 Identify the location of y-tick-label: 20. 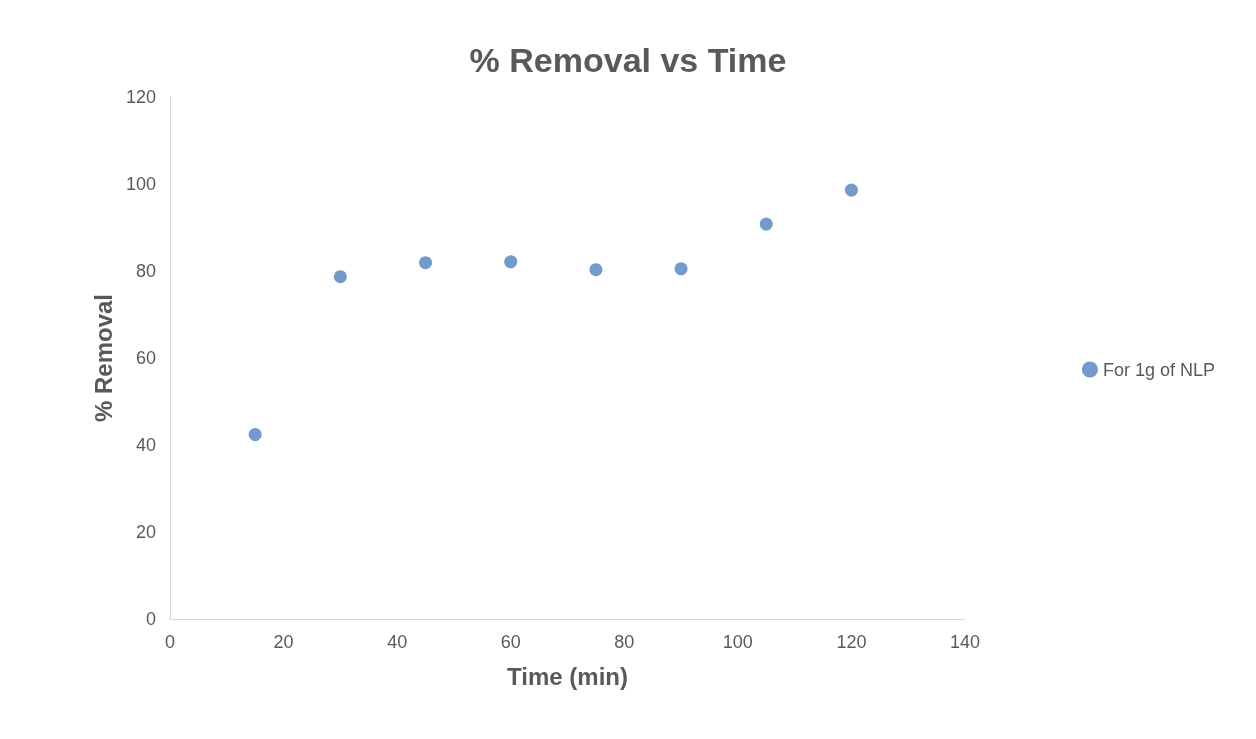
(145, 532).